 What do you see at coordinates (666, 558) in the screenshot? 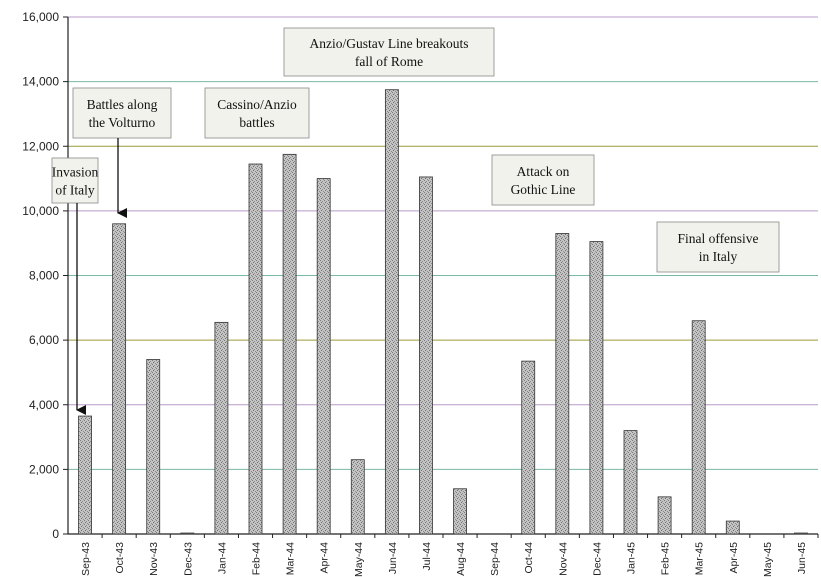
I see `x-tick-label-Feb-45: Feb-45` at bounding box center [666, 558].